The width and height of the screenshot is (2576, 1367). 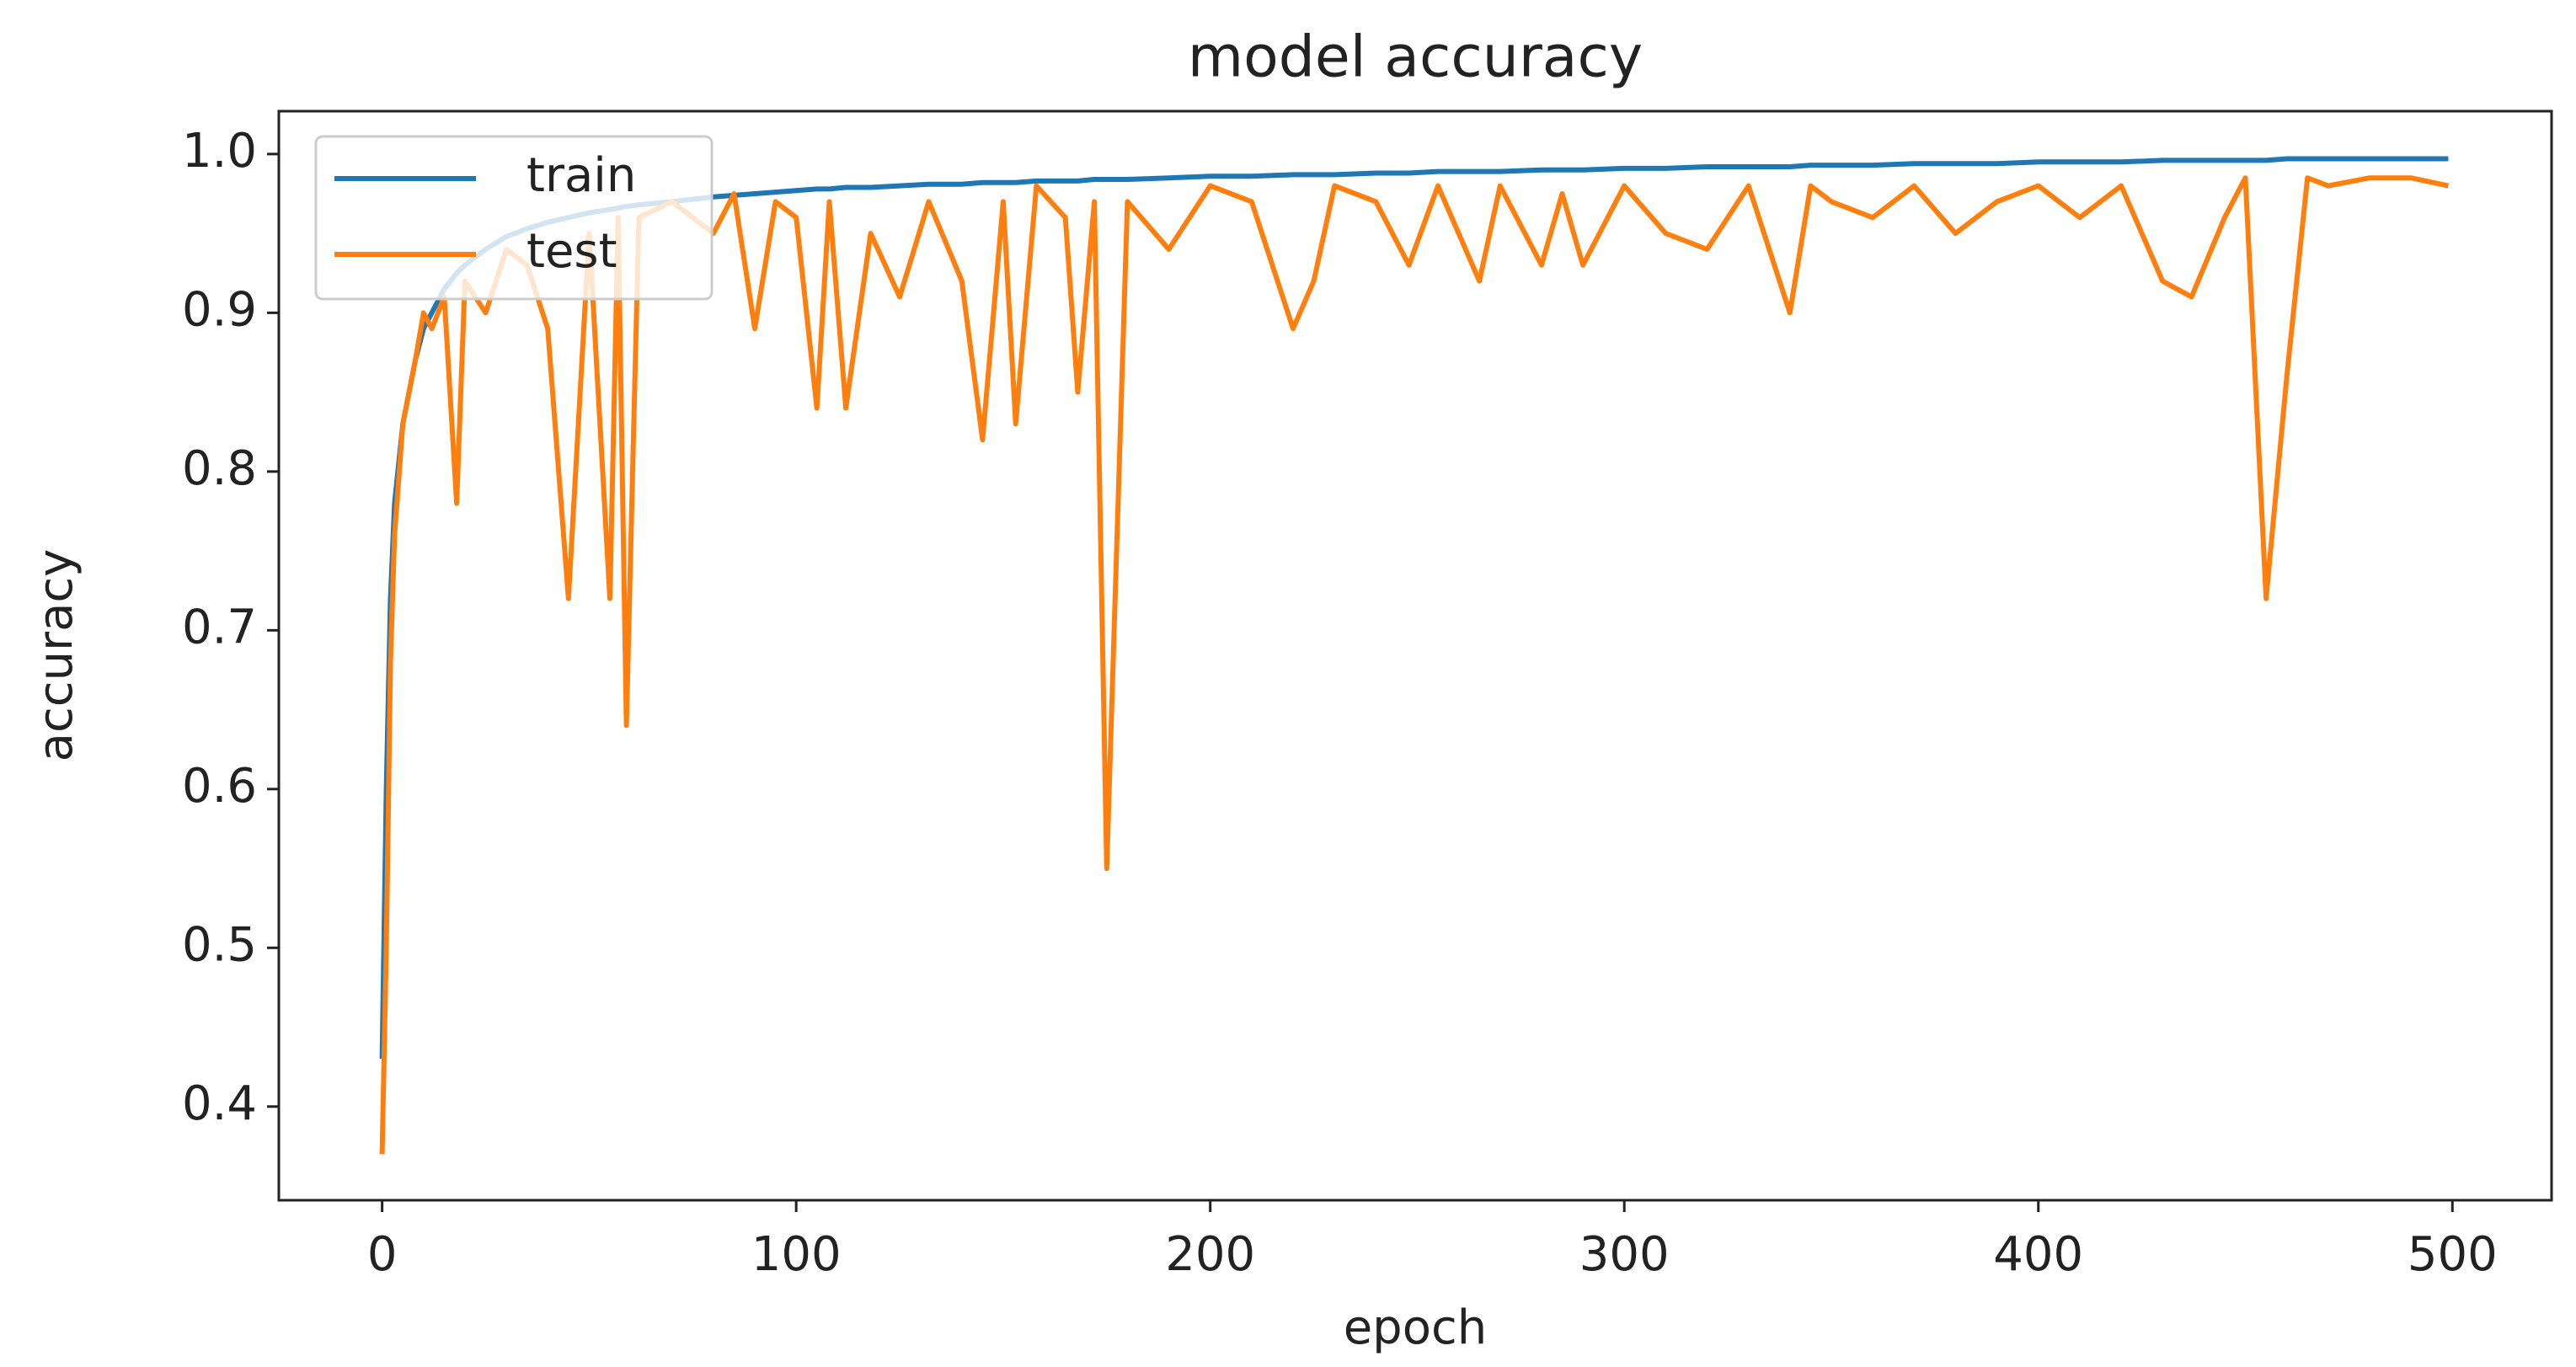 What do you see at coordinates (1624, 1254) in the screenshot?
I see `x-tick-label: 300` at bounding box center [1624, 1254].